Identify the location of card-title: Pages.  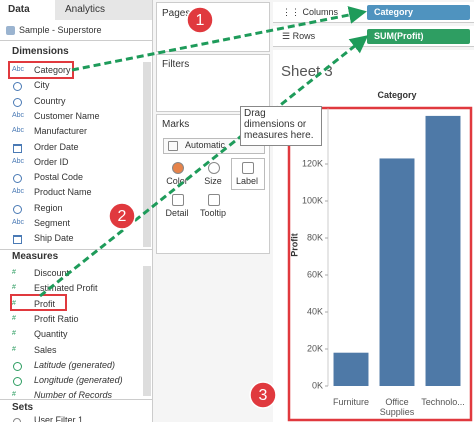
(176, 13).